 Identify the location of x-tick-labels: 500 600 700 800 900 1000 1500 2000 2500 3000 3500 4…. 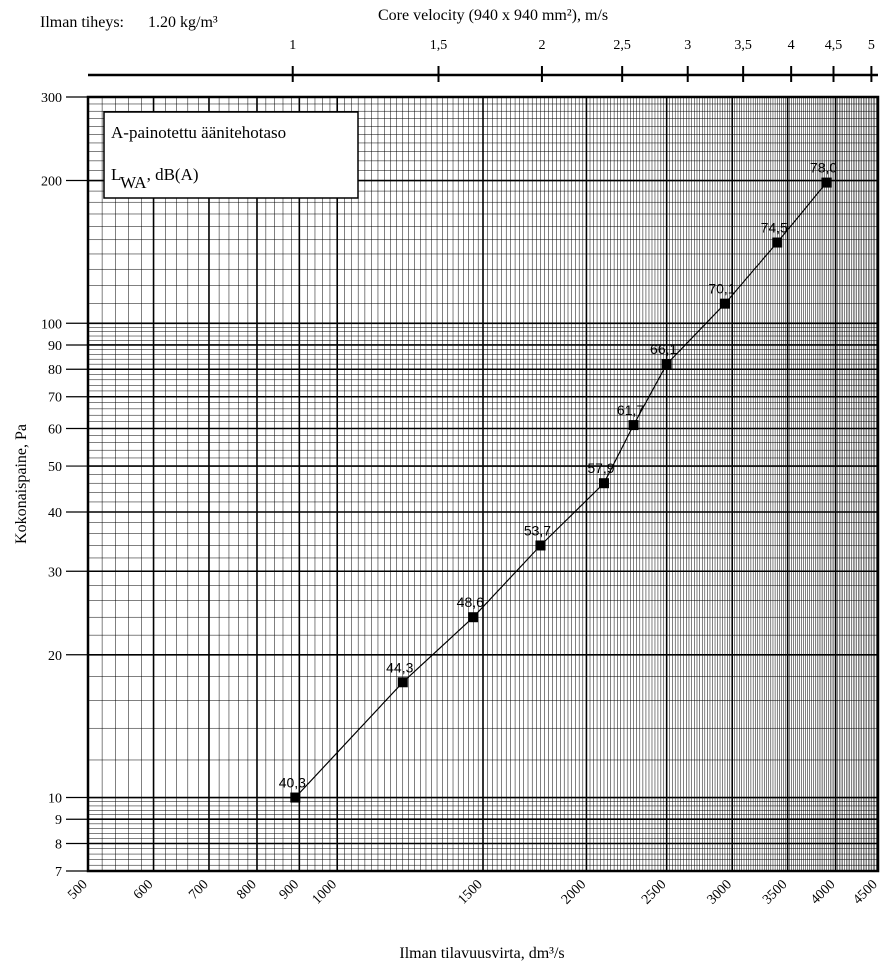
(472, 892).